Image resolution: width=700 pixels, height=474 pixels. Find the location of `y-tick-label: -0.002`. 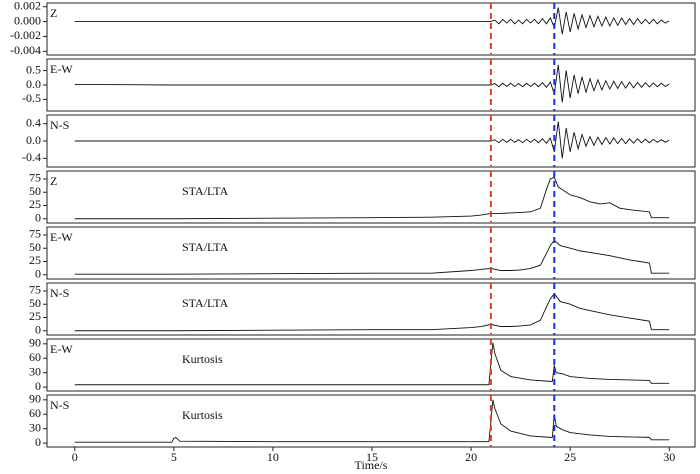

y-tick-label: -0.002 is located at coordinates (25, 35).